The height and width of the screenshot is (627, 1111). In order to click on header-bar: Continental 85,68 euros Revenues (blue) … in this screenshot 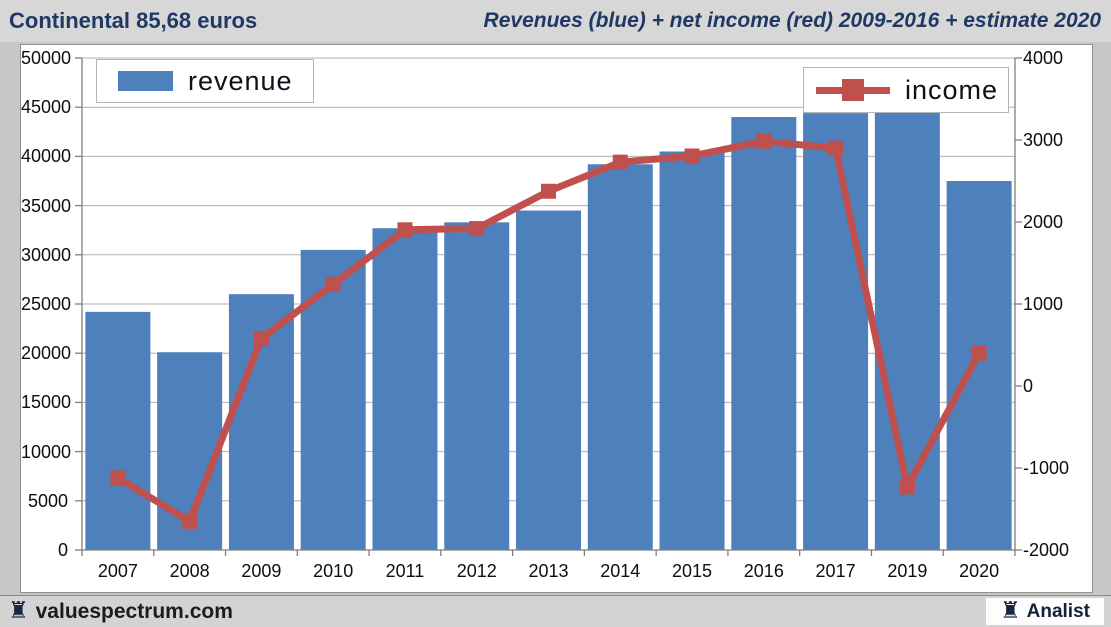, I will do `click(555, 21)`.